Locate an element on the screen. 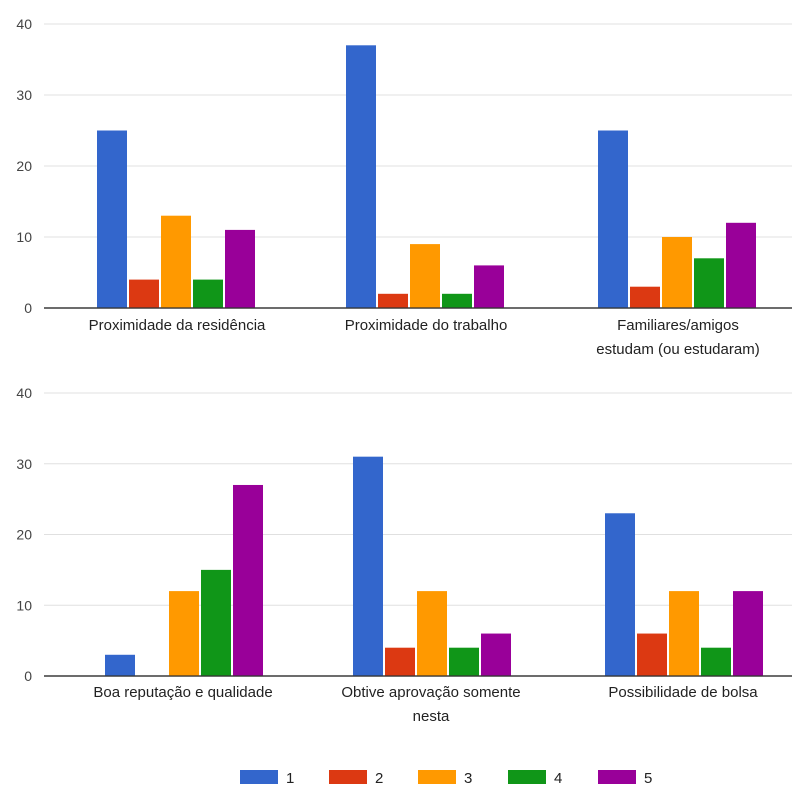  legend-label-2: 2 is located at coordinates (379, 778).